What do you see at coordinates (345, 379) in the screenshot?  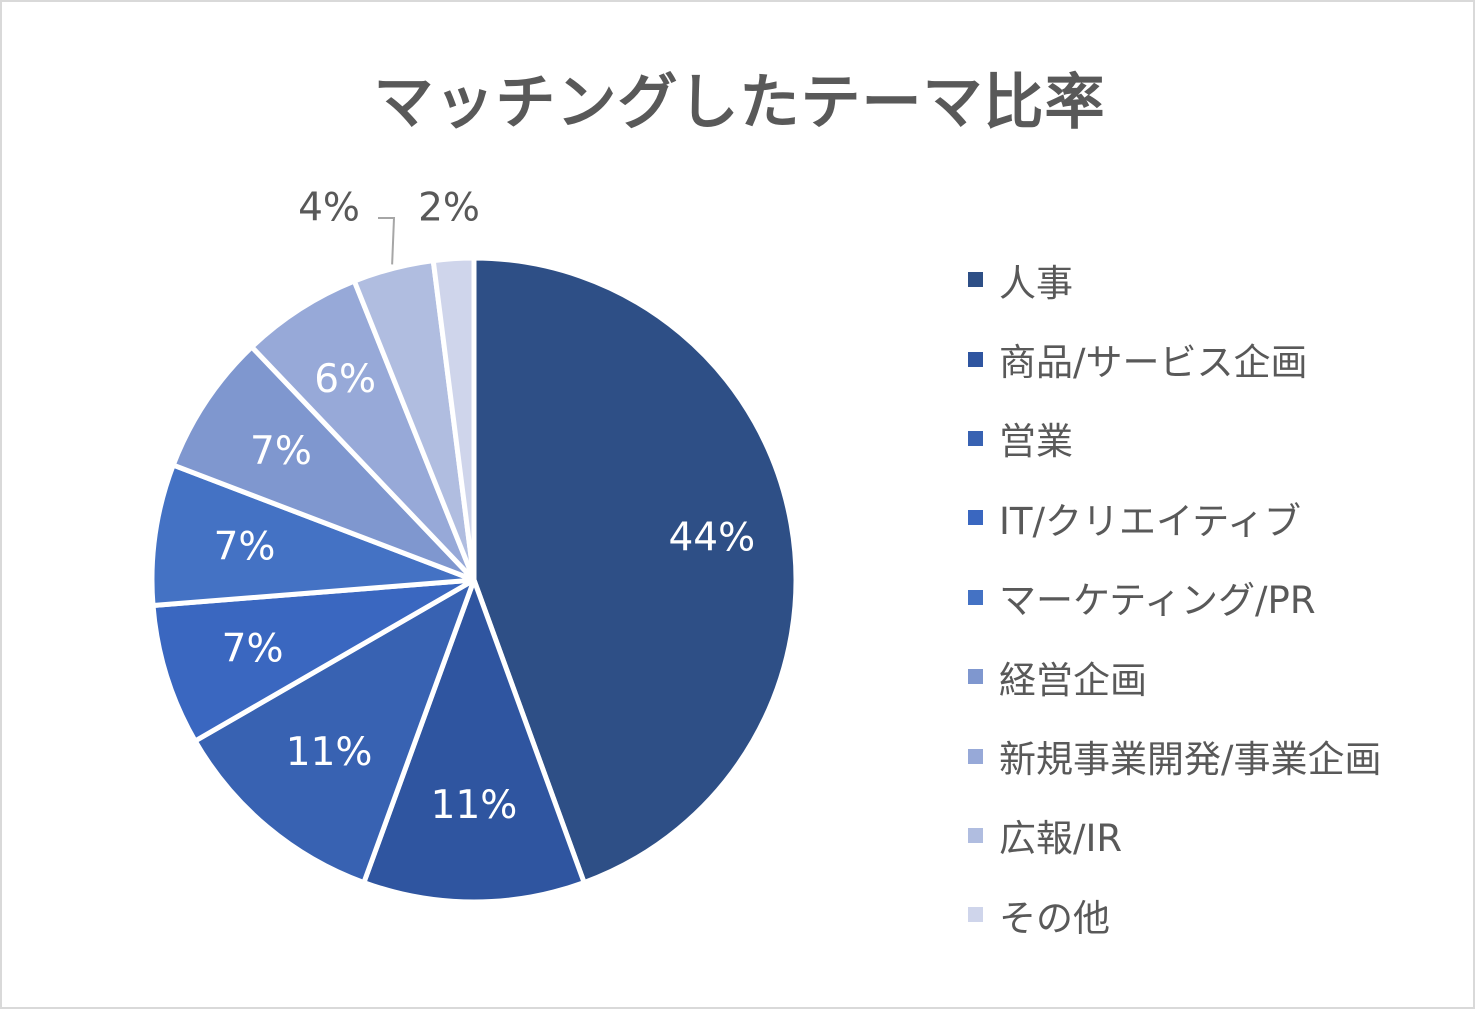 I see `data-label: 6%` at bounding box center [345, 379].